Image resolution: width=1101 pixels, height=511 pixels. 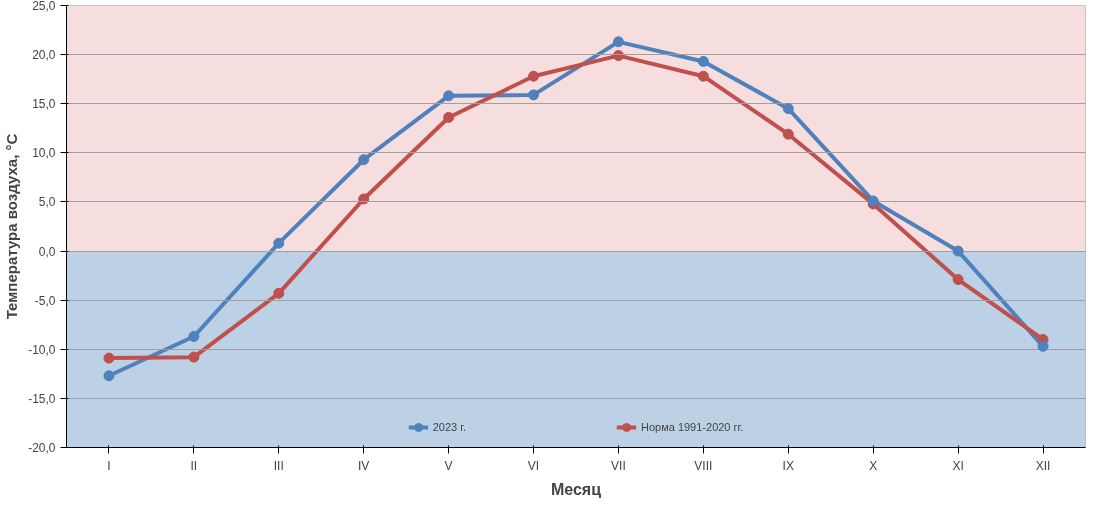 I want to click on legend-label: 2023 г., so click(x=449, y=427).